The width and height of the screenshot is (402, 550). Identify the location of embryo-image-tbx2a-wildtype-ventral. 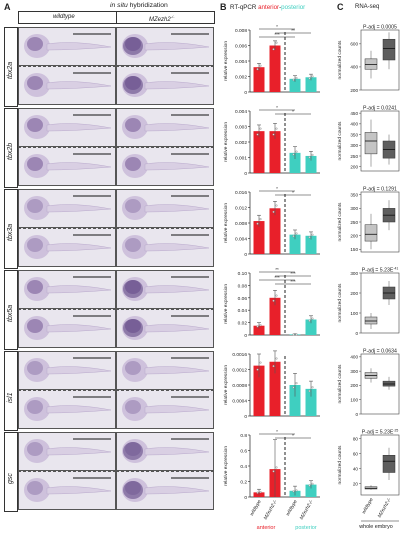
(67, 85).